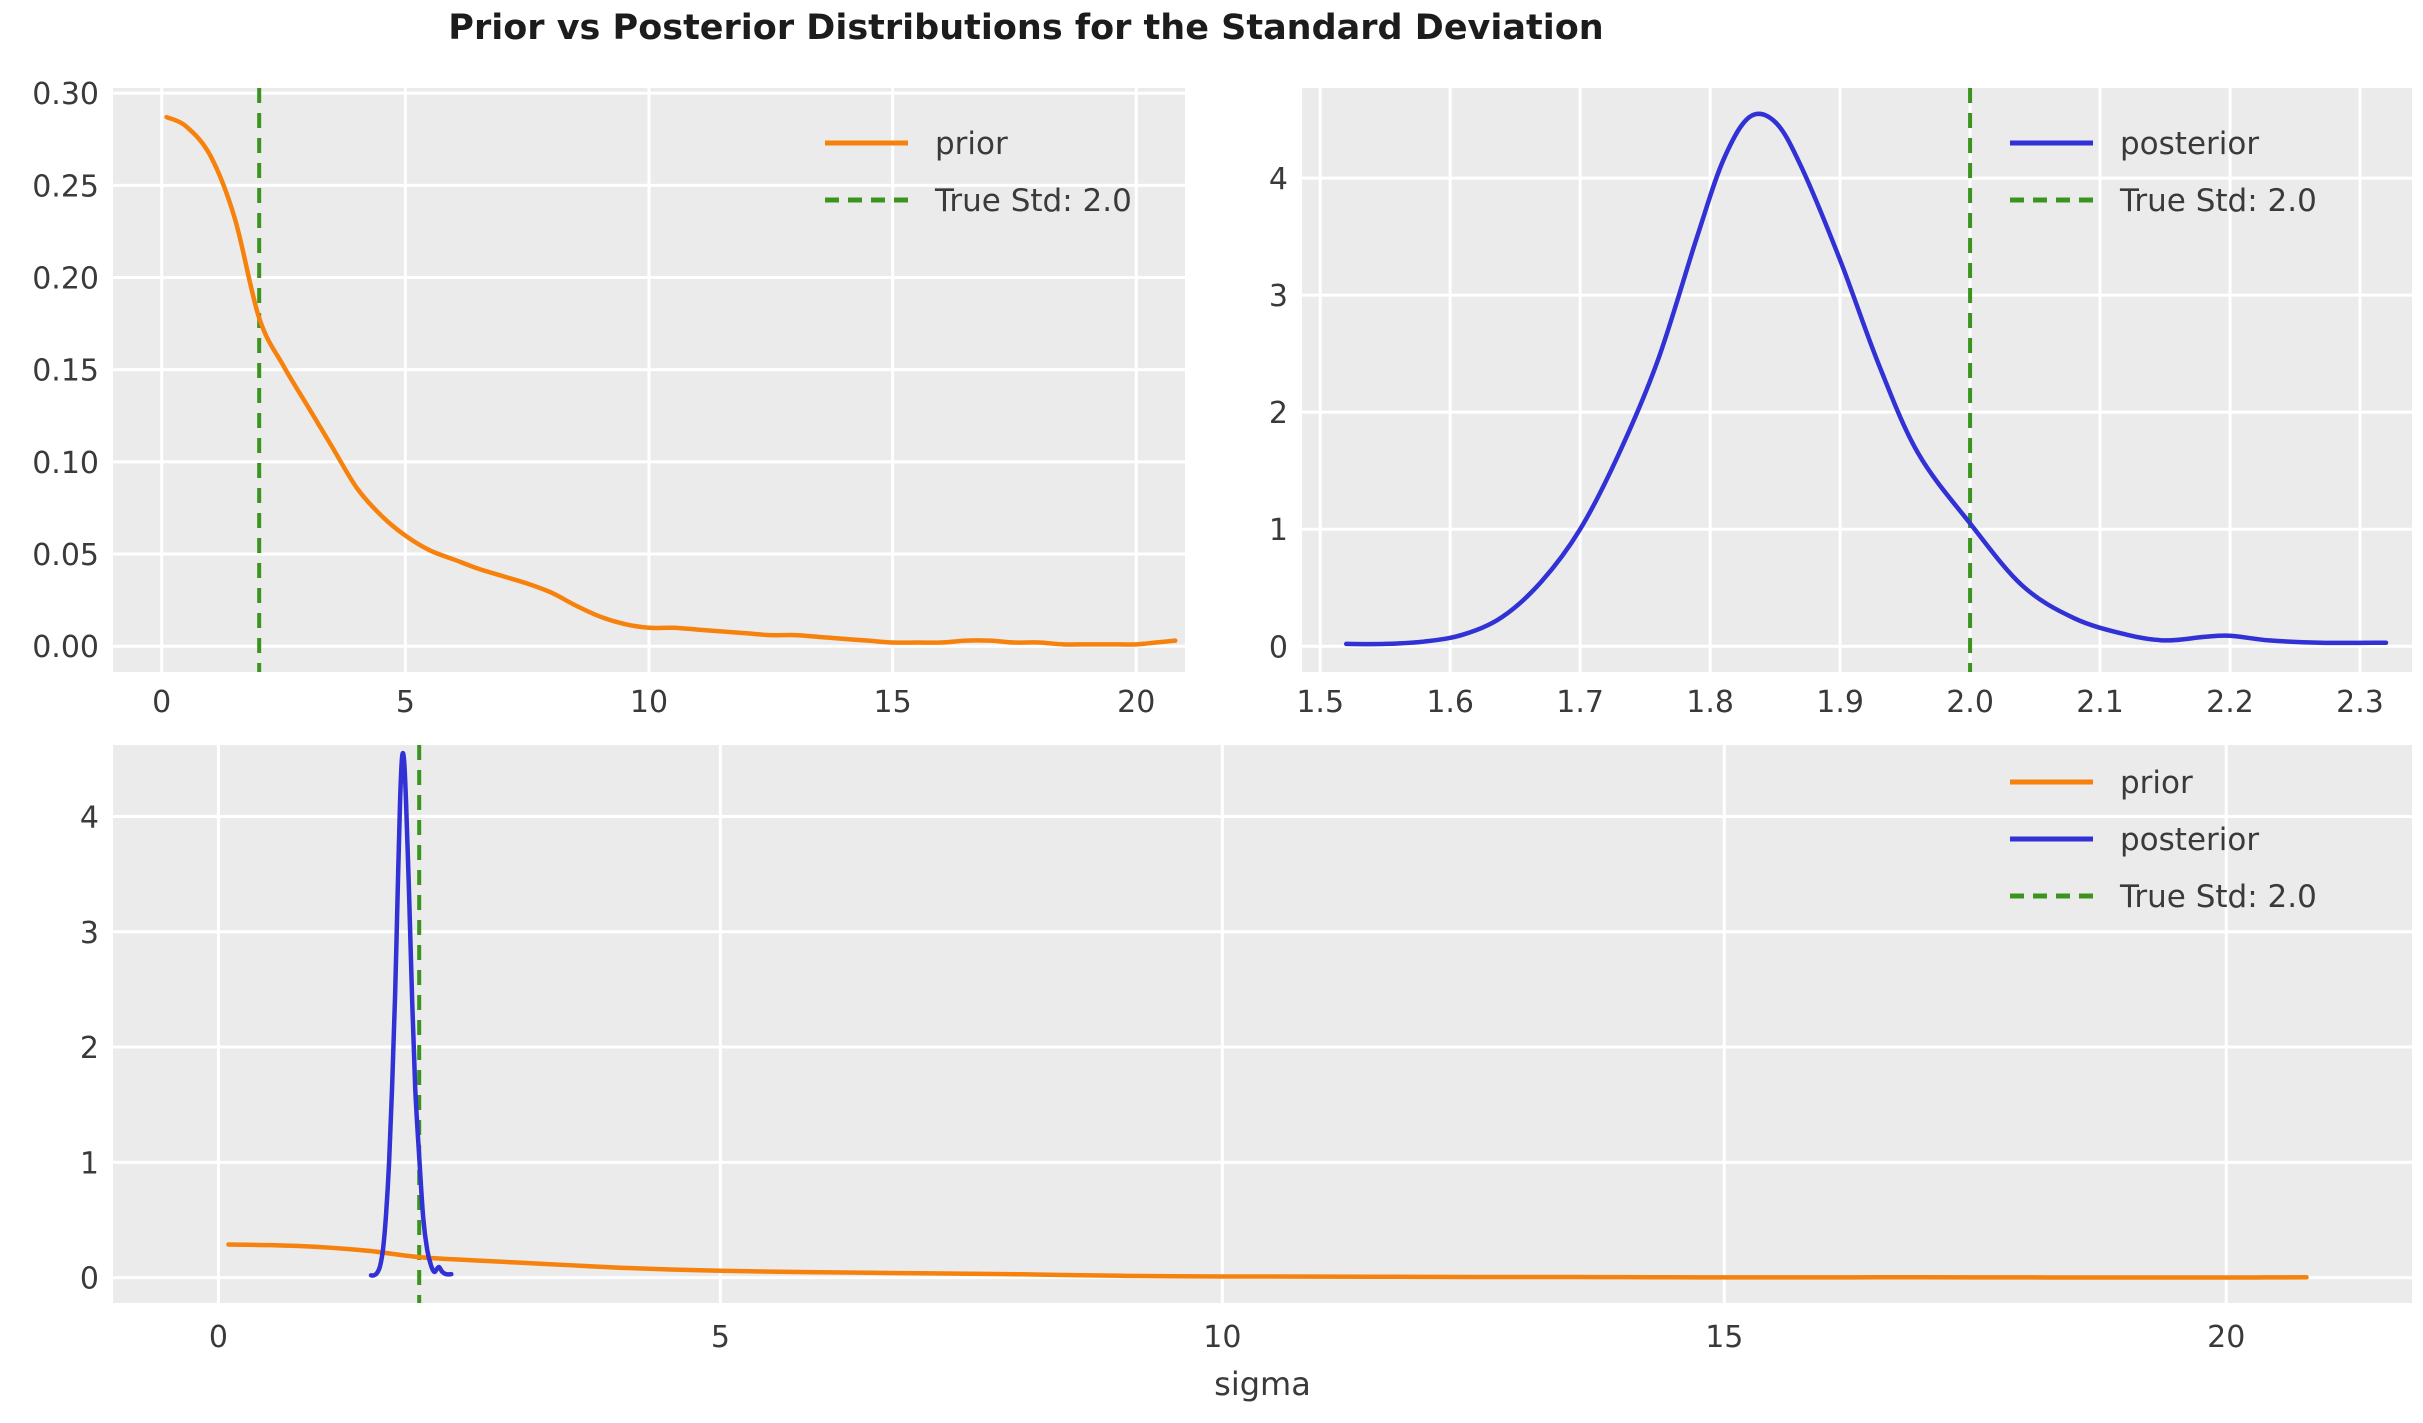  What do you see at coordinates (2230, 702) in the screenshot?
I see `x-tick-label: 2.2` at bounding box center [2230, 702].